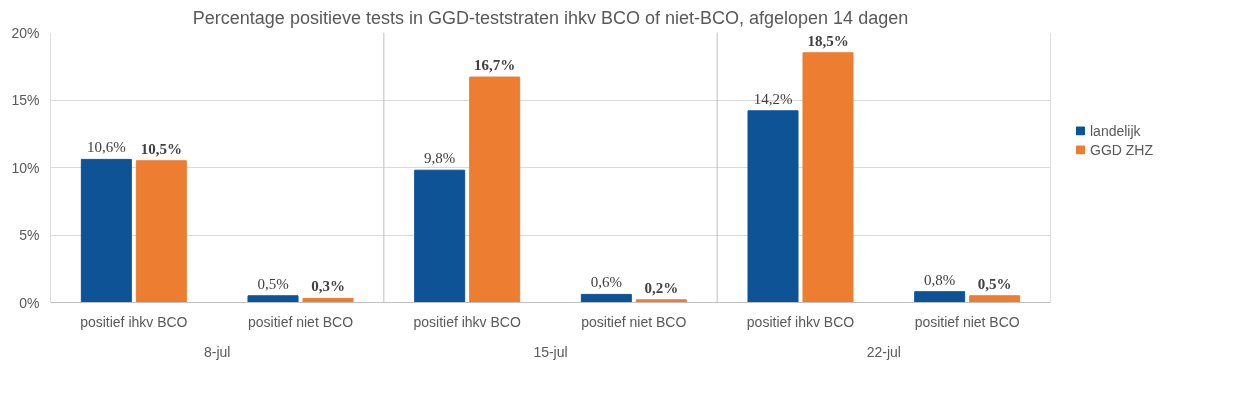 The height and width of the screenshot is (406, 1233). Describe the element at coordinates (29, 302) in the screenshot. I see `y-tick-label: 0%` at that location.